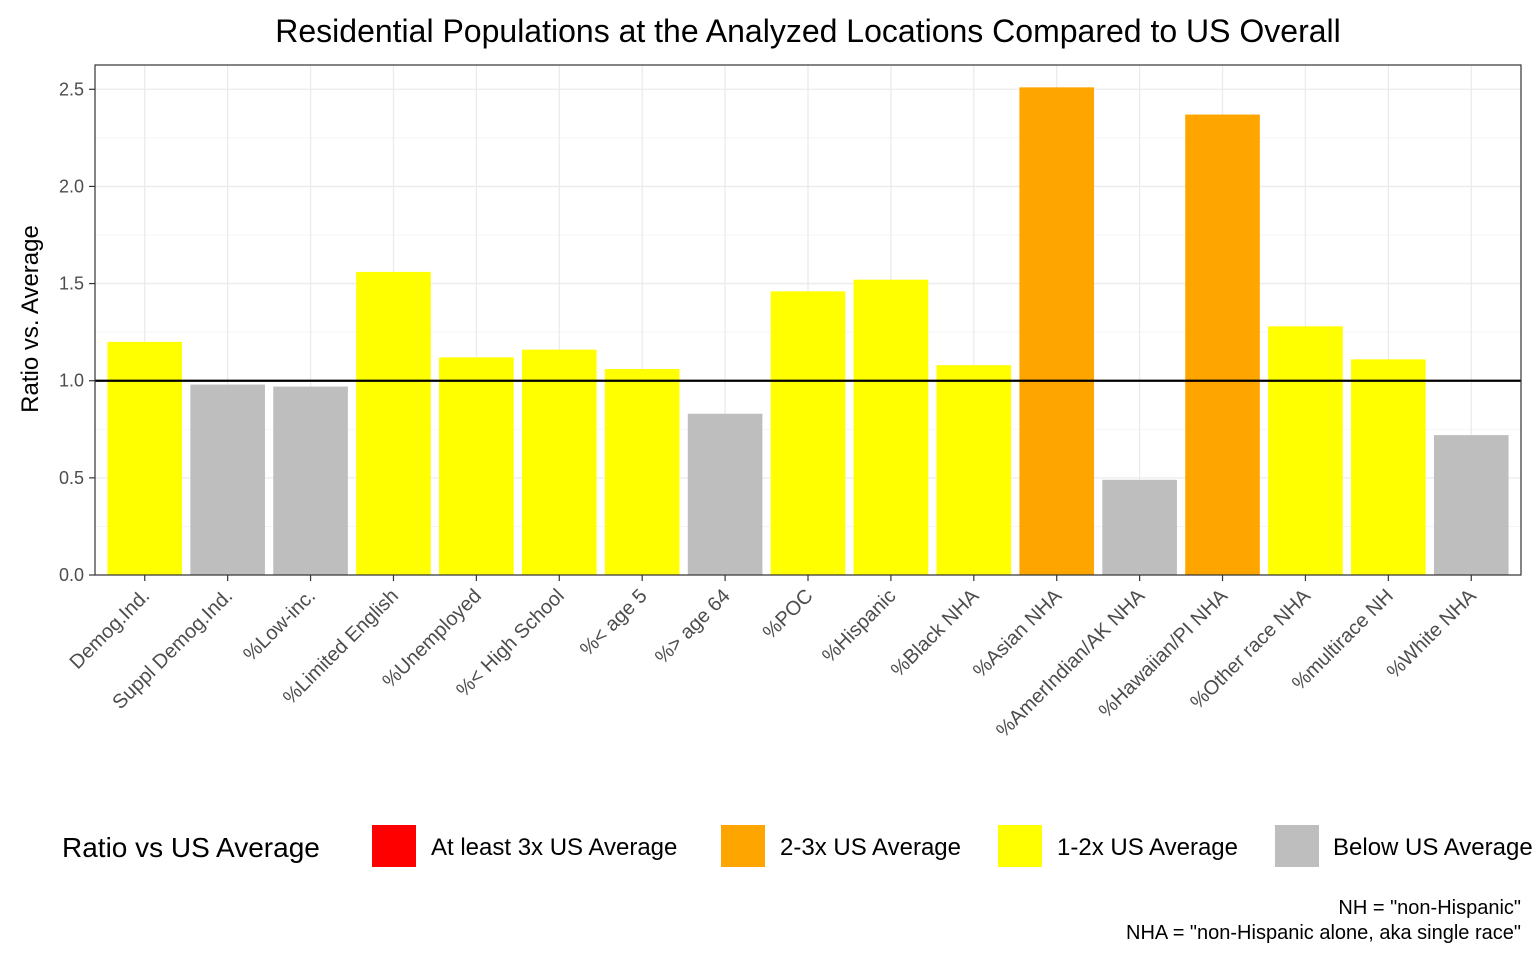 The width and height of the screenshot is (1536, 960). I want to click on y-tick-label: 2.0, so click(71, 186).